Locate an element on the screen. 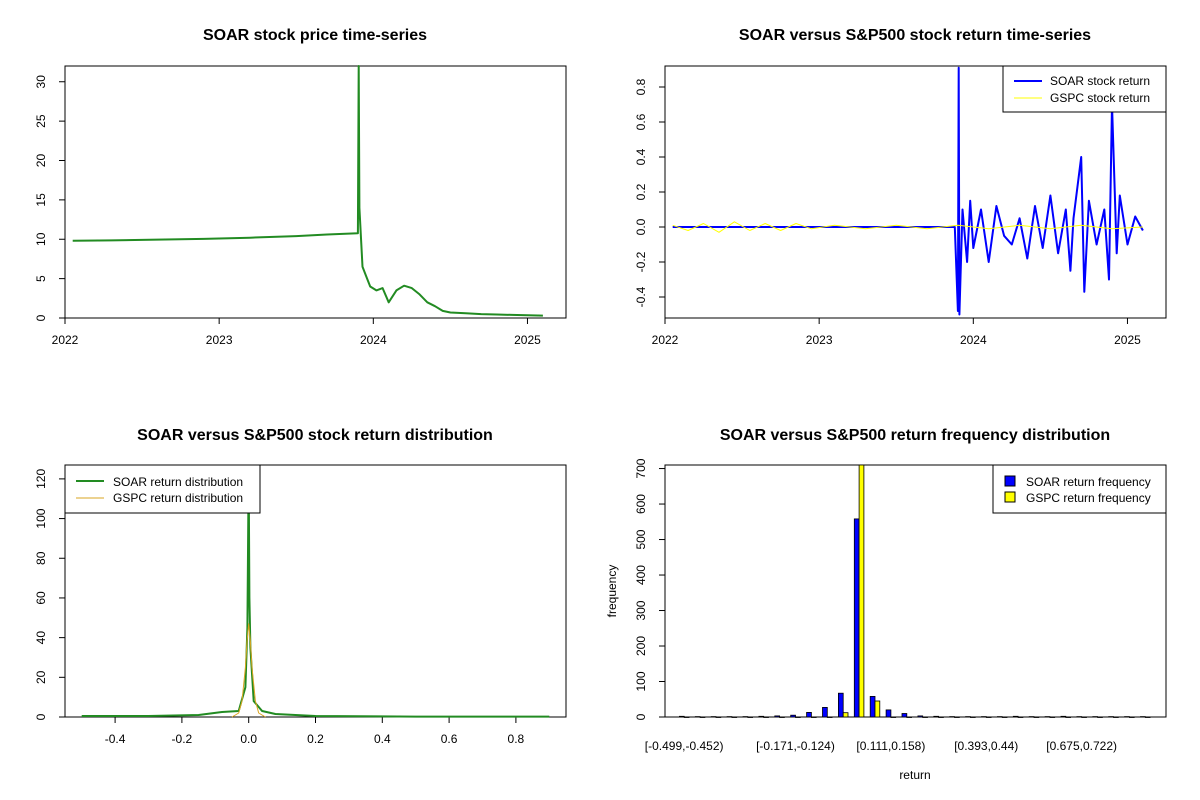  distribution-xtick-label: 0.6 is located at coordinates (449, 739).